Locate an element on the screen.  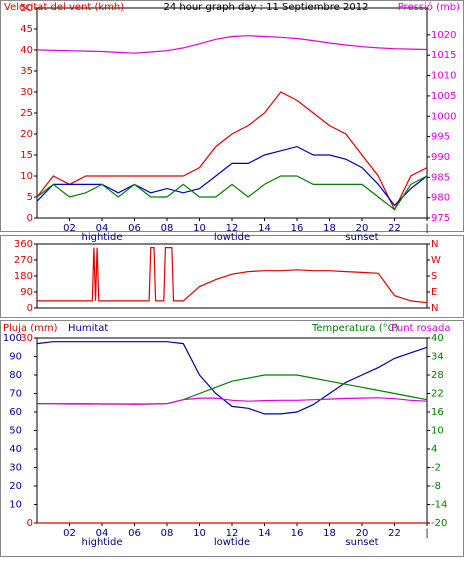
x-tick-label: 02 is located at coordinates (69, 228).